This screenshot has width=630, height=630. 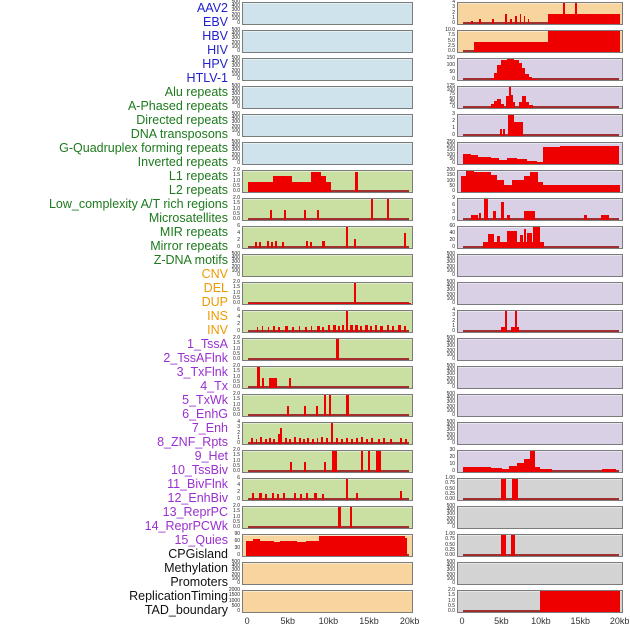 I want to click on track-label-7-enh: 7_Enh, so click(x=209, y=428).